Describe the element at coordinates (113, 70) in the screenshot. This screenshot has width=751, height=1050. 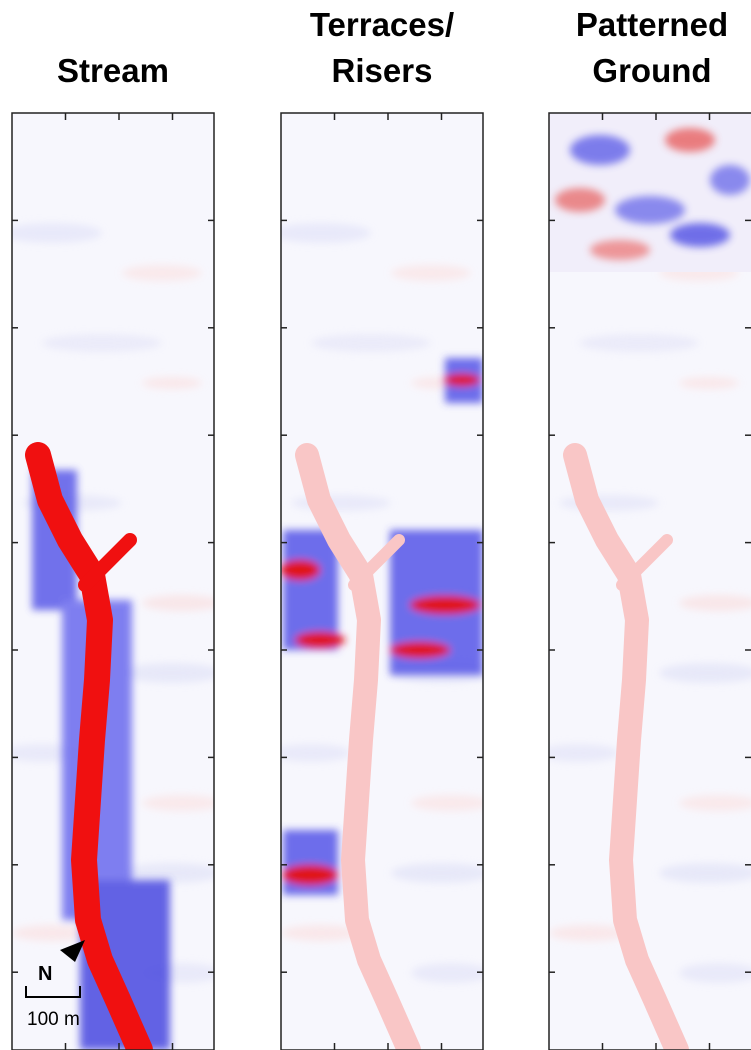
I see `panel-title: Stream` at that location.